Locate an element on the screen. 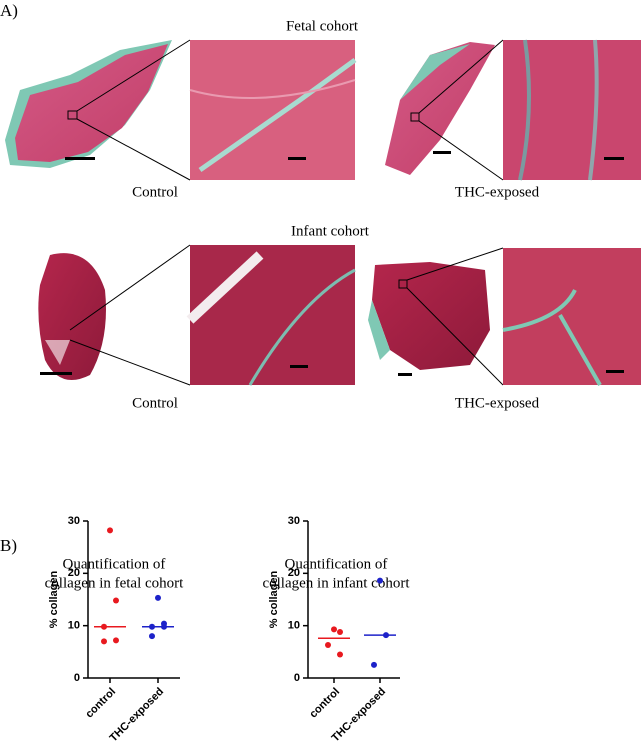 The image size is (641, 750). cohort-title: Infant cohort is located at coordinates (330, 231).